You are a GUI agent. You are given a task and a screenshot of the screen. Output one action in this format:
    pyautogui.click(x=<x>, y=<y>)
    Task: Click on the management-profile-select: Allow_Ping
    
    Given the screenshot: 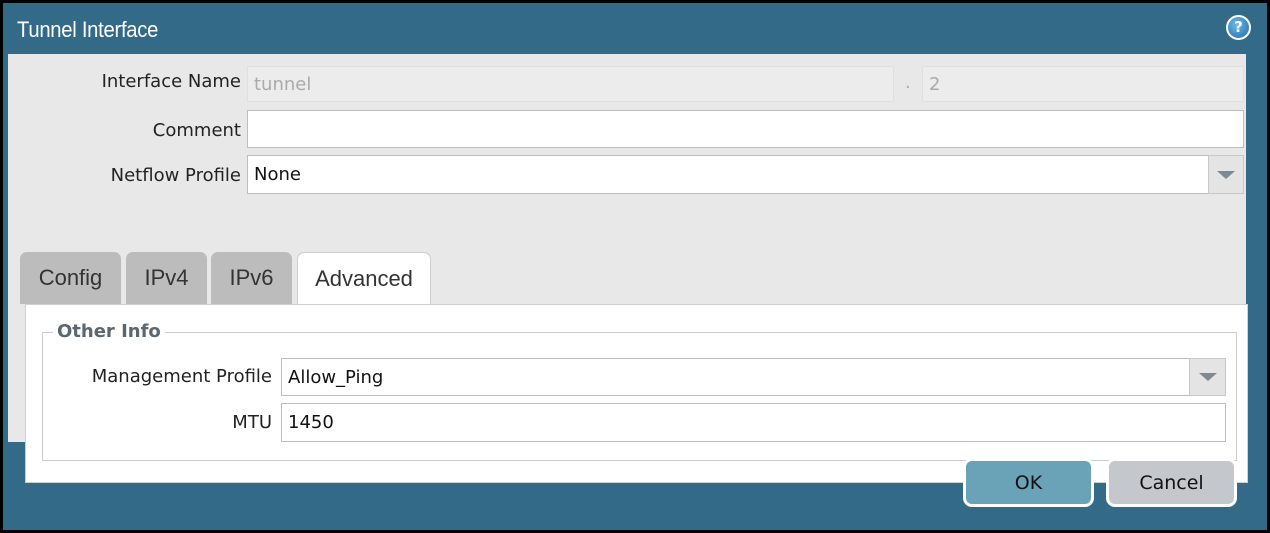 What is the action you would take?
    pyautogui.click(x=735, y=377)
    